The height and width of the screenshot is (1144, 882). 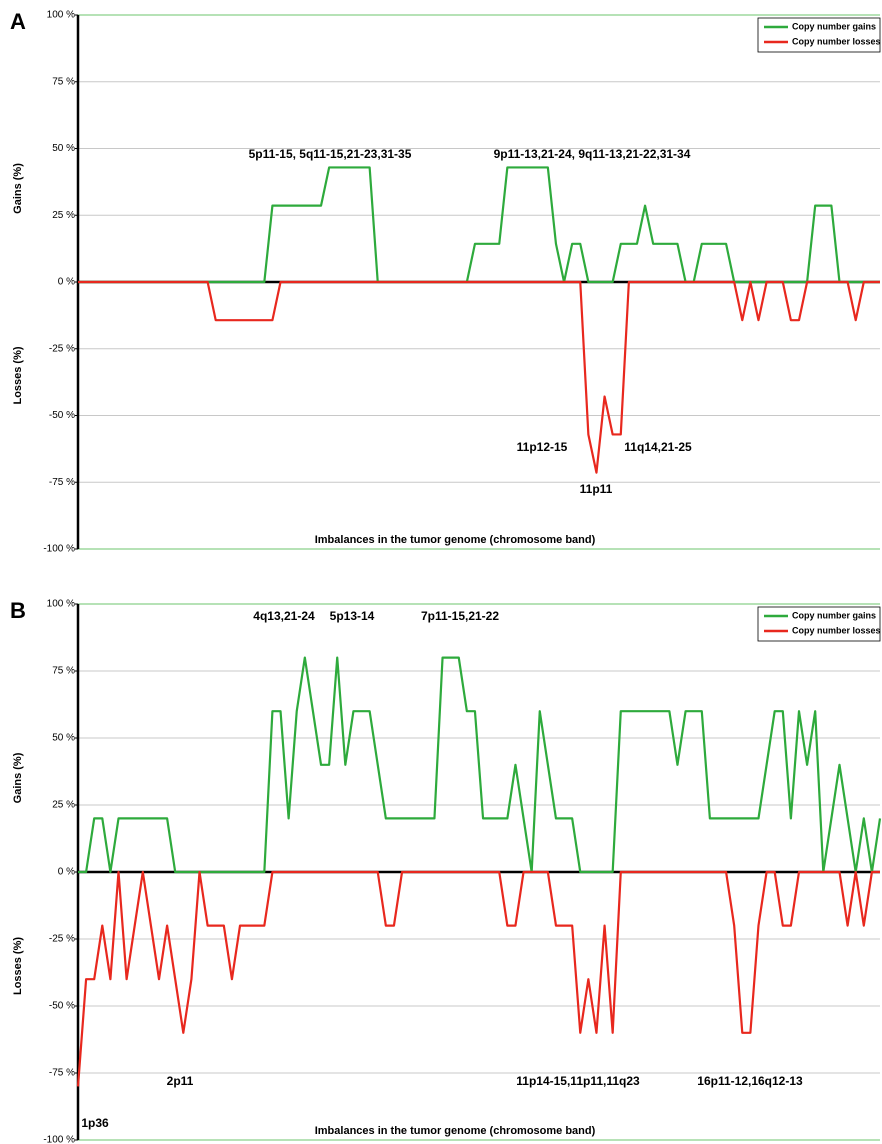 What do you see at coordinates (596, 489) in the screenshot?
I see `annotation: 11p11` at bounding box center [596, 489].